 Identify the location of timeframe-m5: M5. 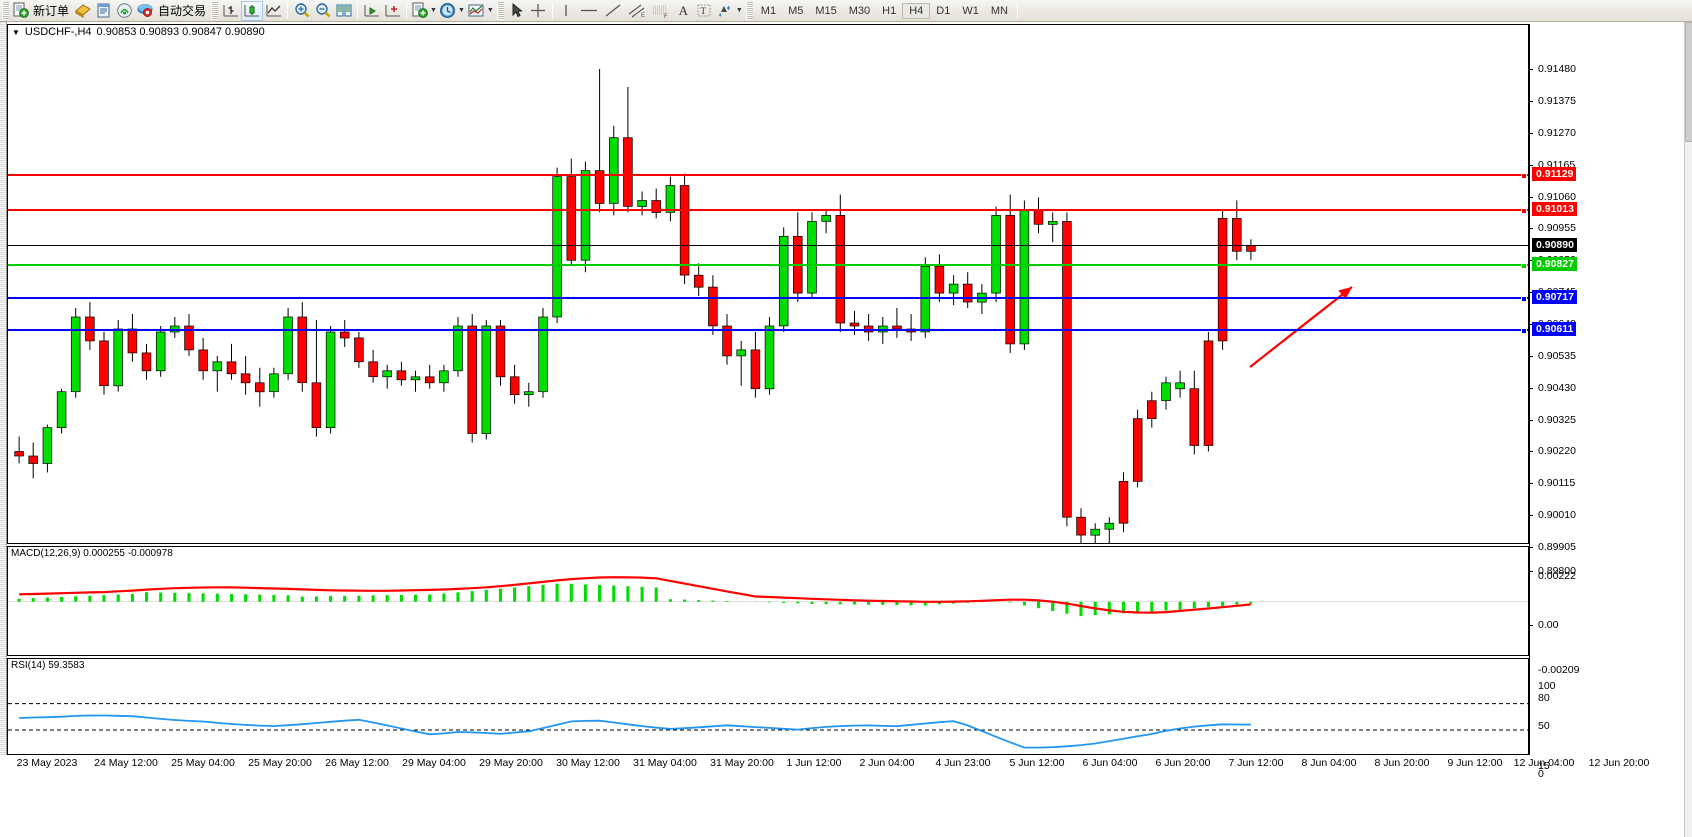
(796, 10).